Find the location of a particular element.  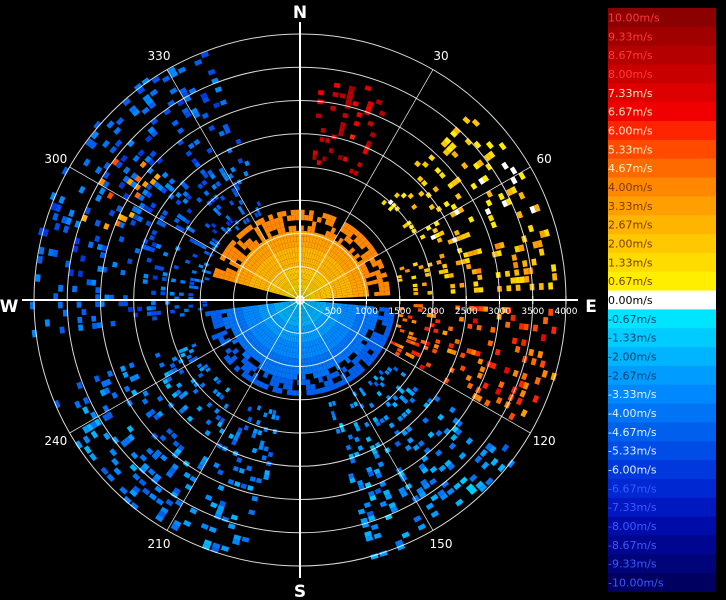

colorbar-label: 6.00m/s is located at coordinates (630, 131).